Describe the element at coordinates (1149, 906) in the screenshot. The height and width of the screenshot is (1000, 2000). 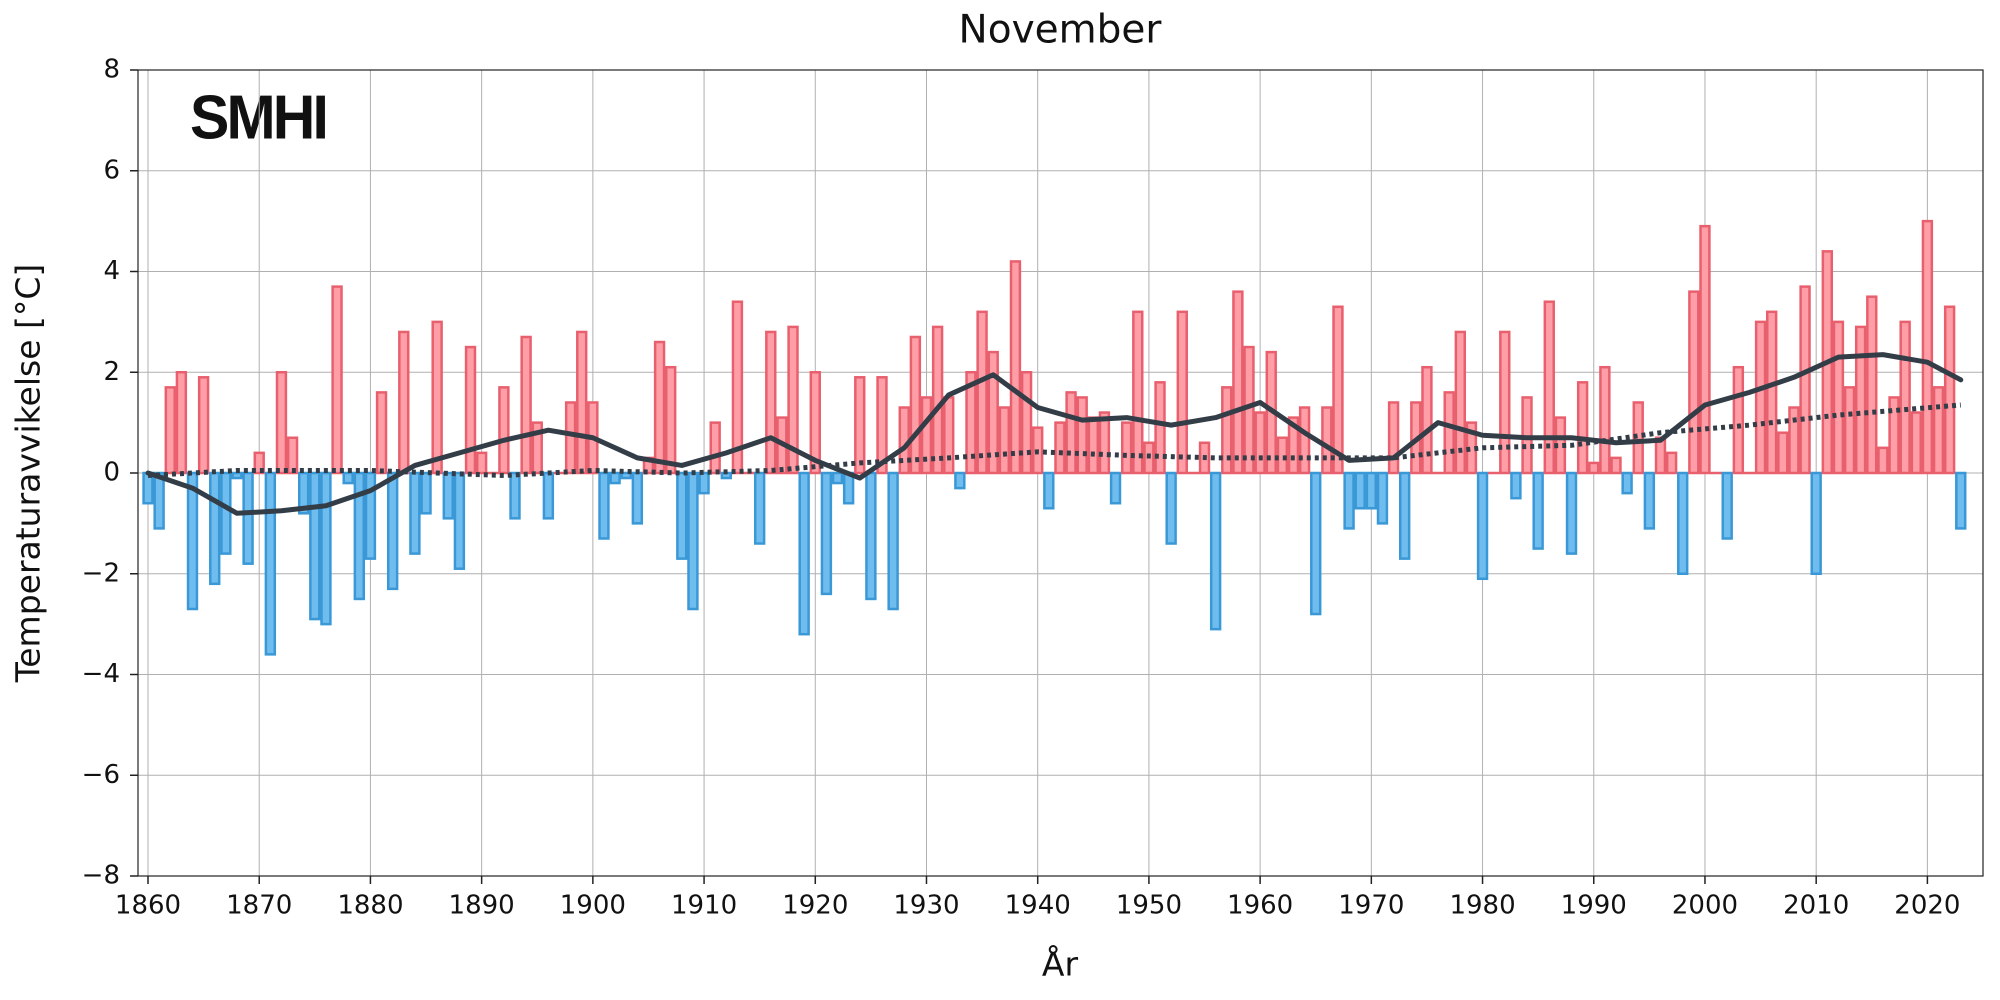
I see `x-tick-label: 1950` at that location.